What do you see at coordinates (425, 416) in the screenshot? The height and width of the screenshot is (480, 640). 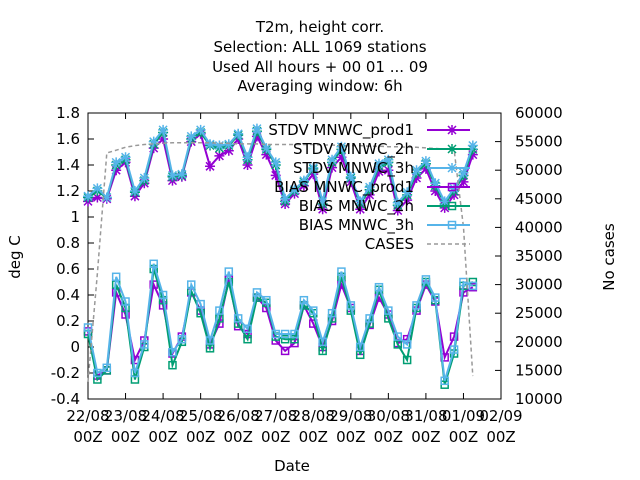 I see `x-tick-label-date: 31/08` at bounding box center [425, 416].